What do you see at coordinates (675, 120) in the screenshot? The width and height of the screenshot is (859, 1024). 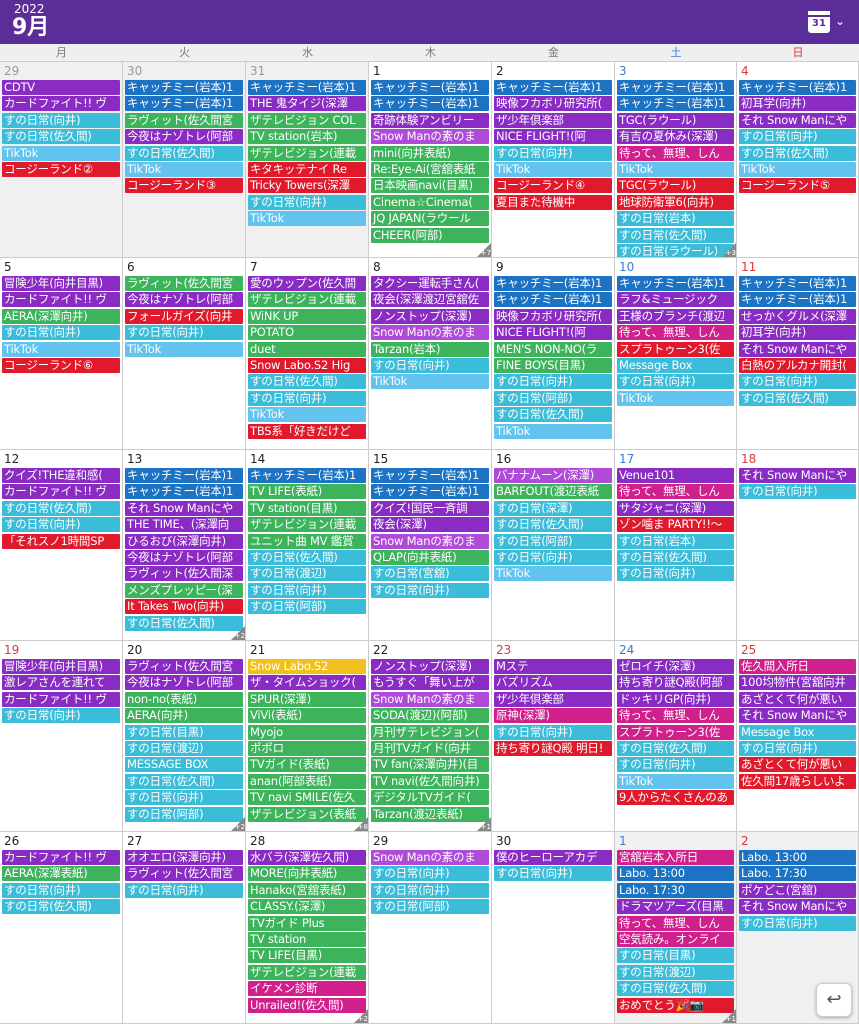 I see `event-item: TGC(ラウール)` at bounding box center [675, 120].